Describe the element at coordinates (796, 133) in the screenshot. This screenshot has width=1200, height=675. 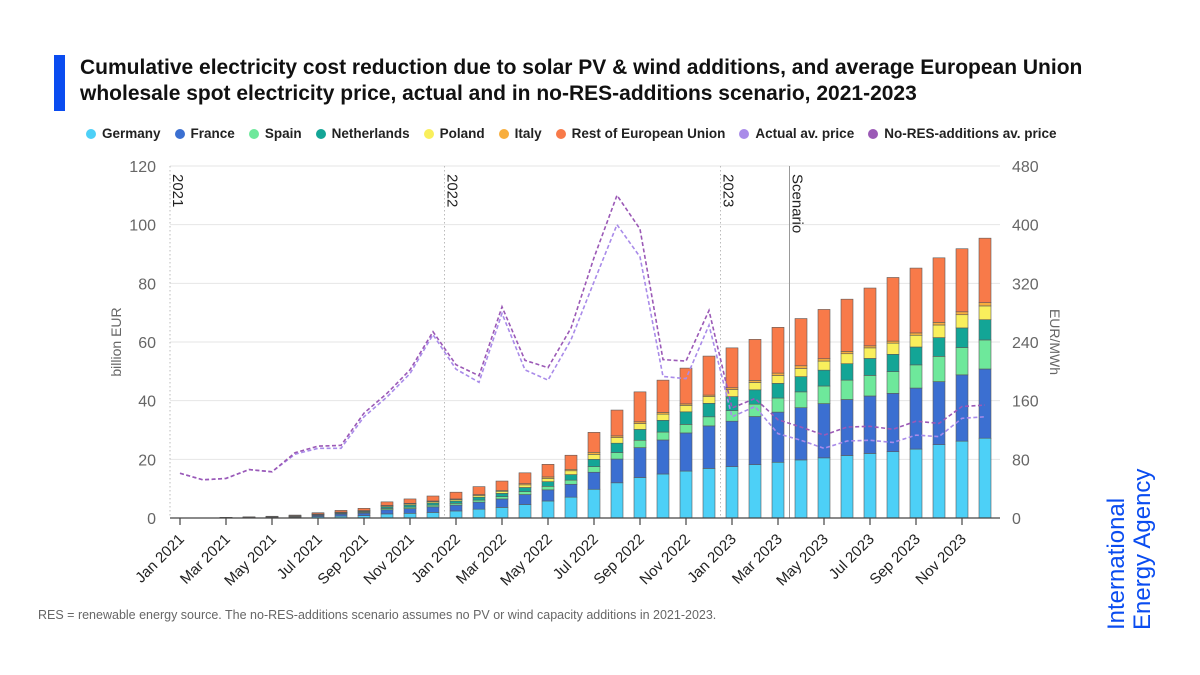
I see `legend-item: Actual av. price` at that location.